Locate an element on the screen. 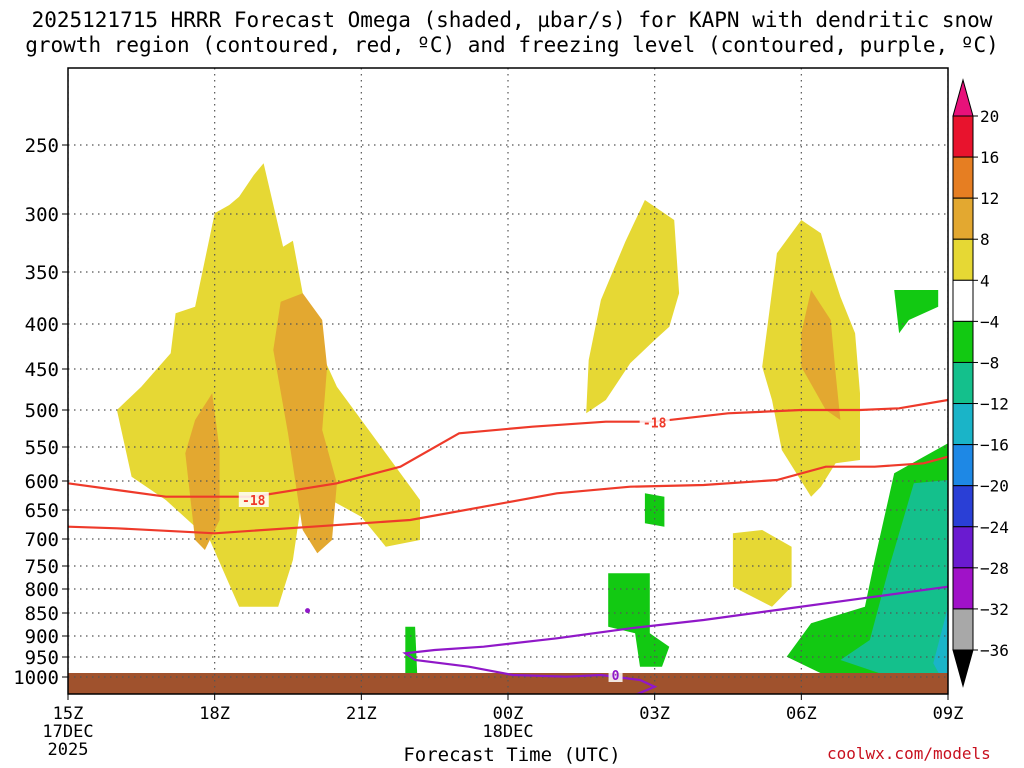  colorbar-tick-label: −24 is located at coordinates (994, 527).